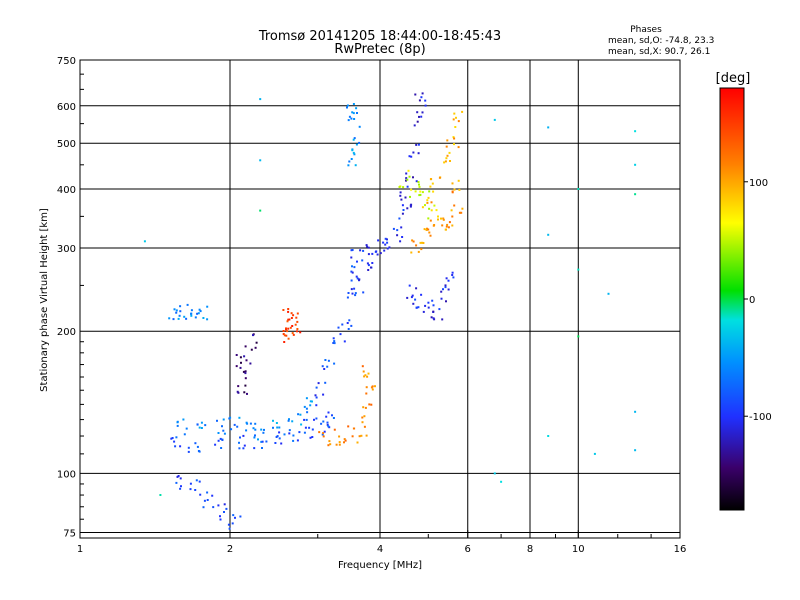 This screenshot has width=800, height=600. Describe the element at coordinates (733, 78) in the screenshot. I see `colorbar-label: [deg]` at that location.